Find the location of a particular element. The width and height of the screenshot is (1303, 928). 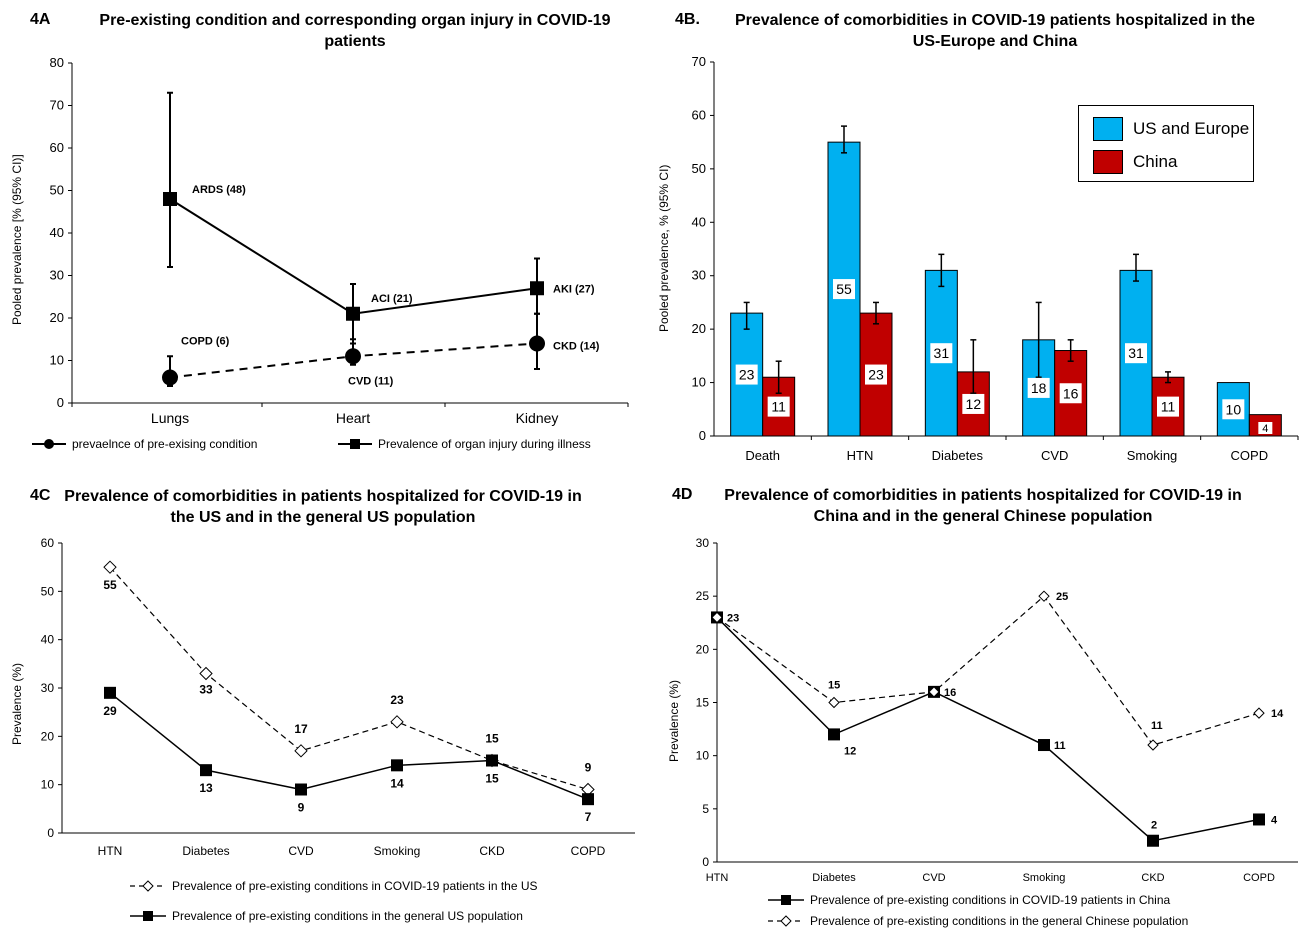

legend-item-precondition: prevaelnce of pre-exising condition is located at coordinates (144, 444).